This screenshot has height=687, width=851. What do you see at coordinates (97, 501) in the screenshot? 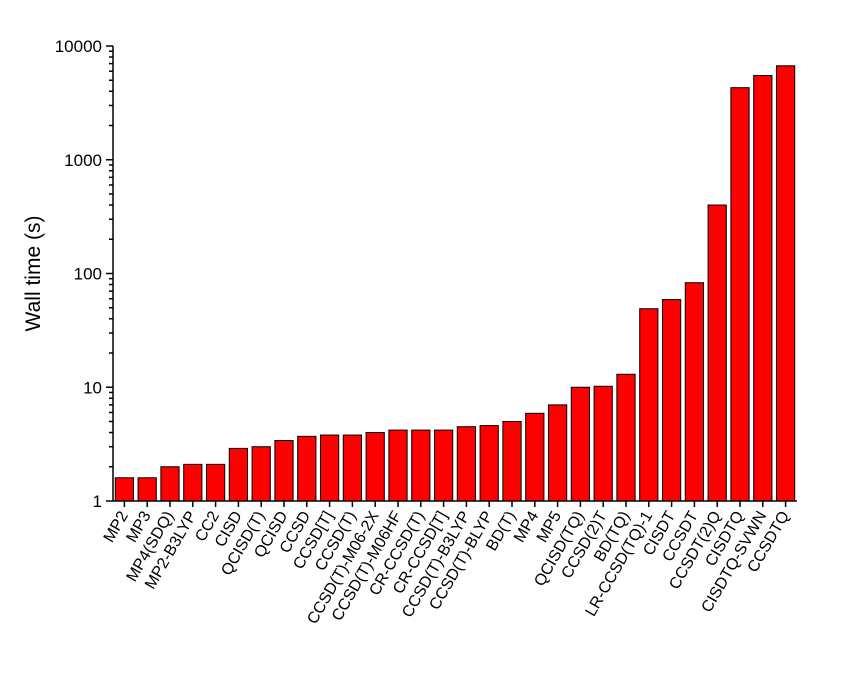
I see `y-tick-label: 1` at bounding box center [97, 501].